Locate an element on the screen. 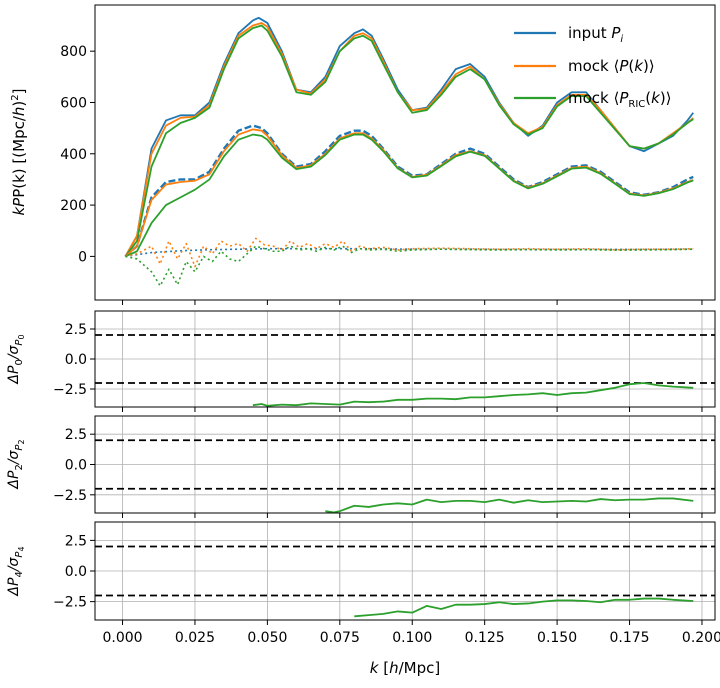 This screenshot has width=720, height=688. legend-entry-mock-ric: mock ⟨PRIC(k)⟩ is located at coordinates (593, 99).